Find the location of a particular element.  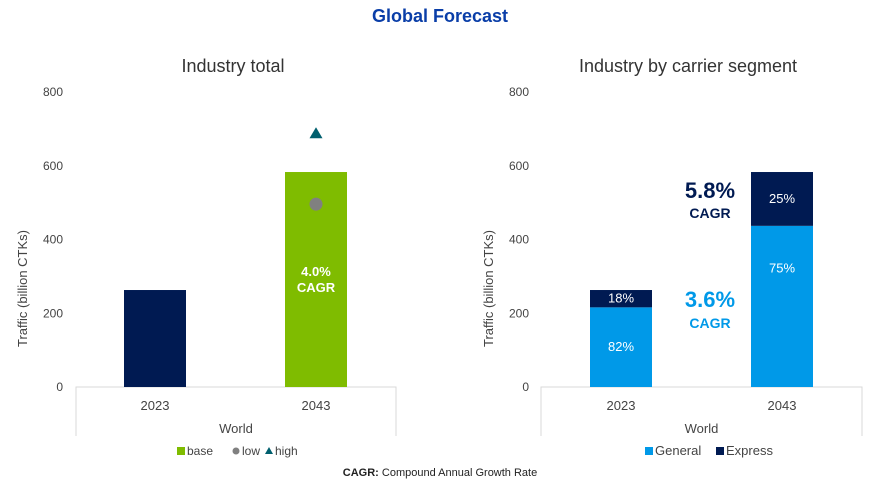

main-title: Global Forecast is located at coordinates (440, 16).